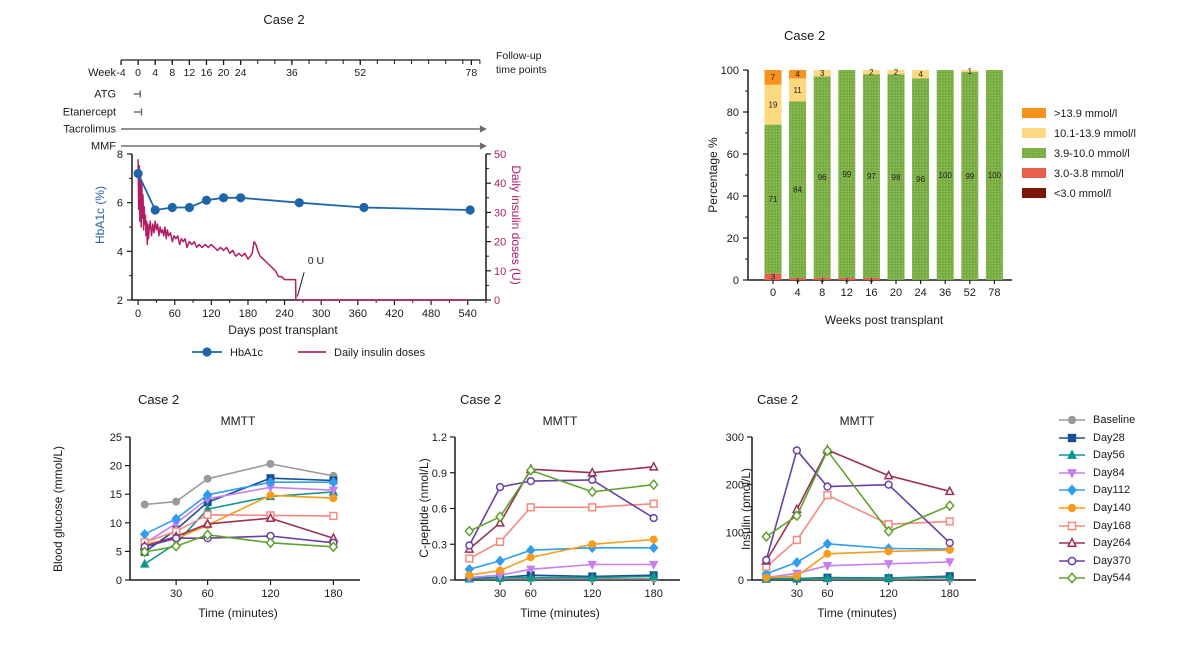 The image size is (1200, 647). I want to click on week-tick-20: 20, so click(224, 73).